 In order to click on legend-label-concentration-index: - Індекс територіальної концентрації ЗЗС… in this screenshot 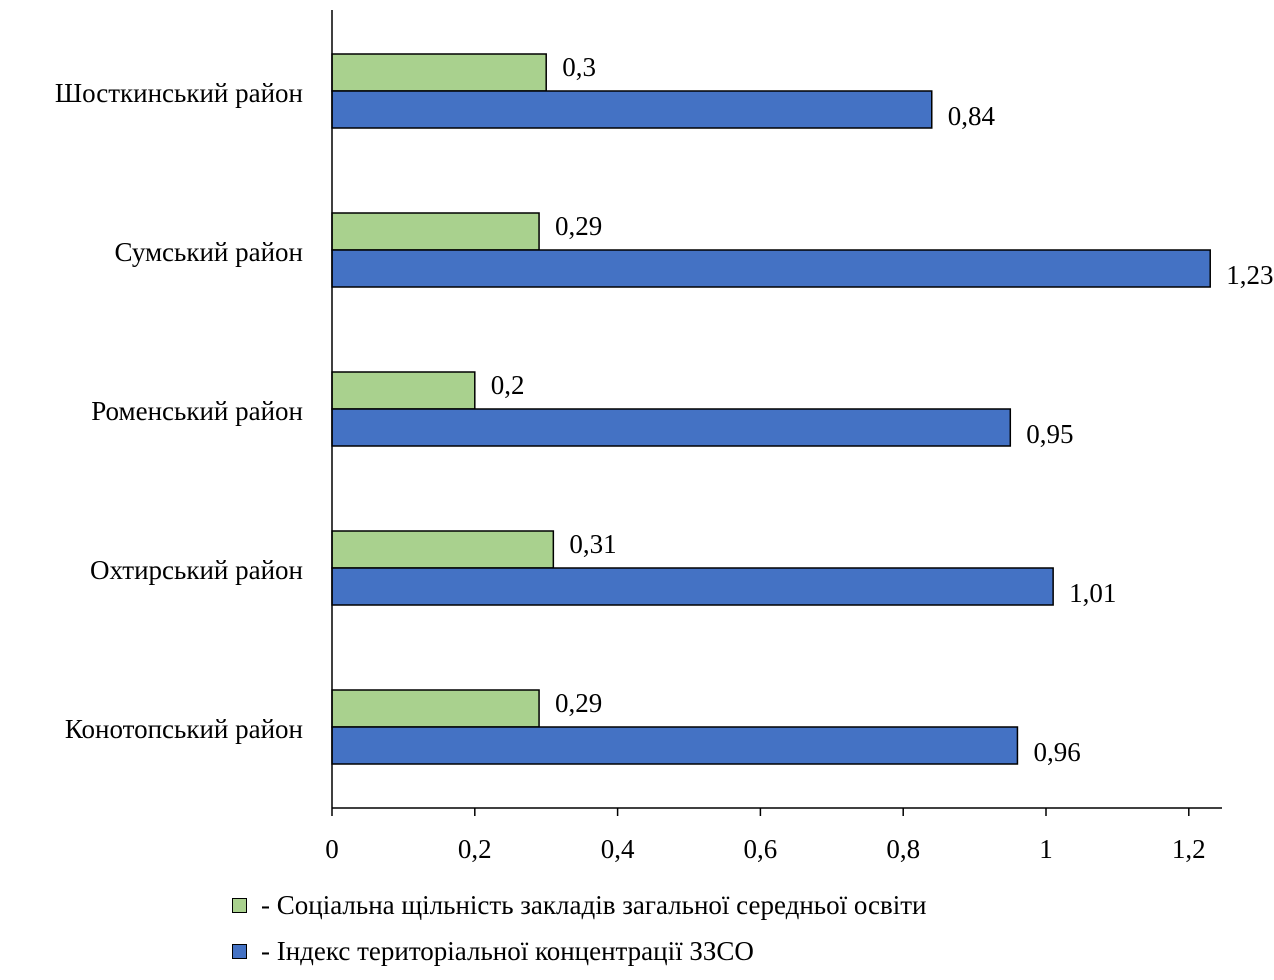, I will do `click(507, 950)`.